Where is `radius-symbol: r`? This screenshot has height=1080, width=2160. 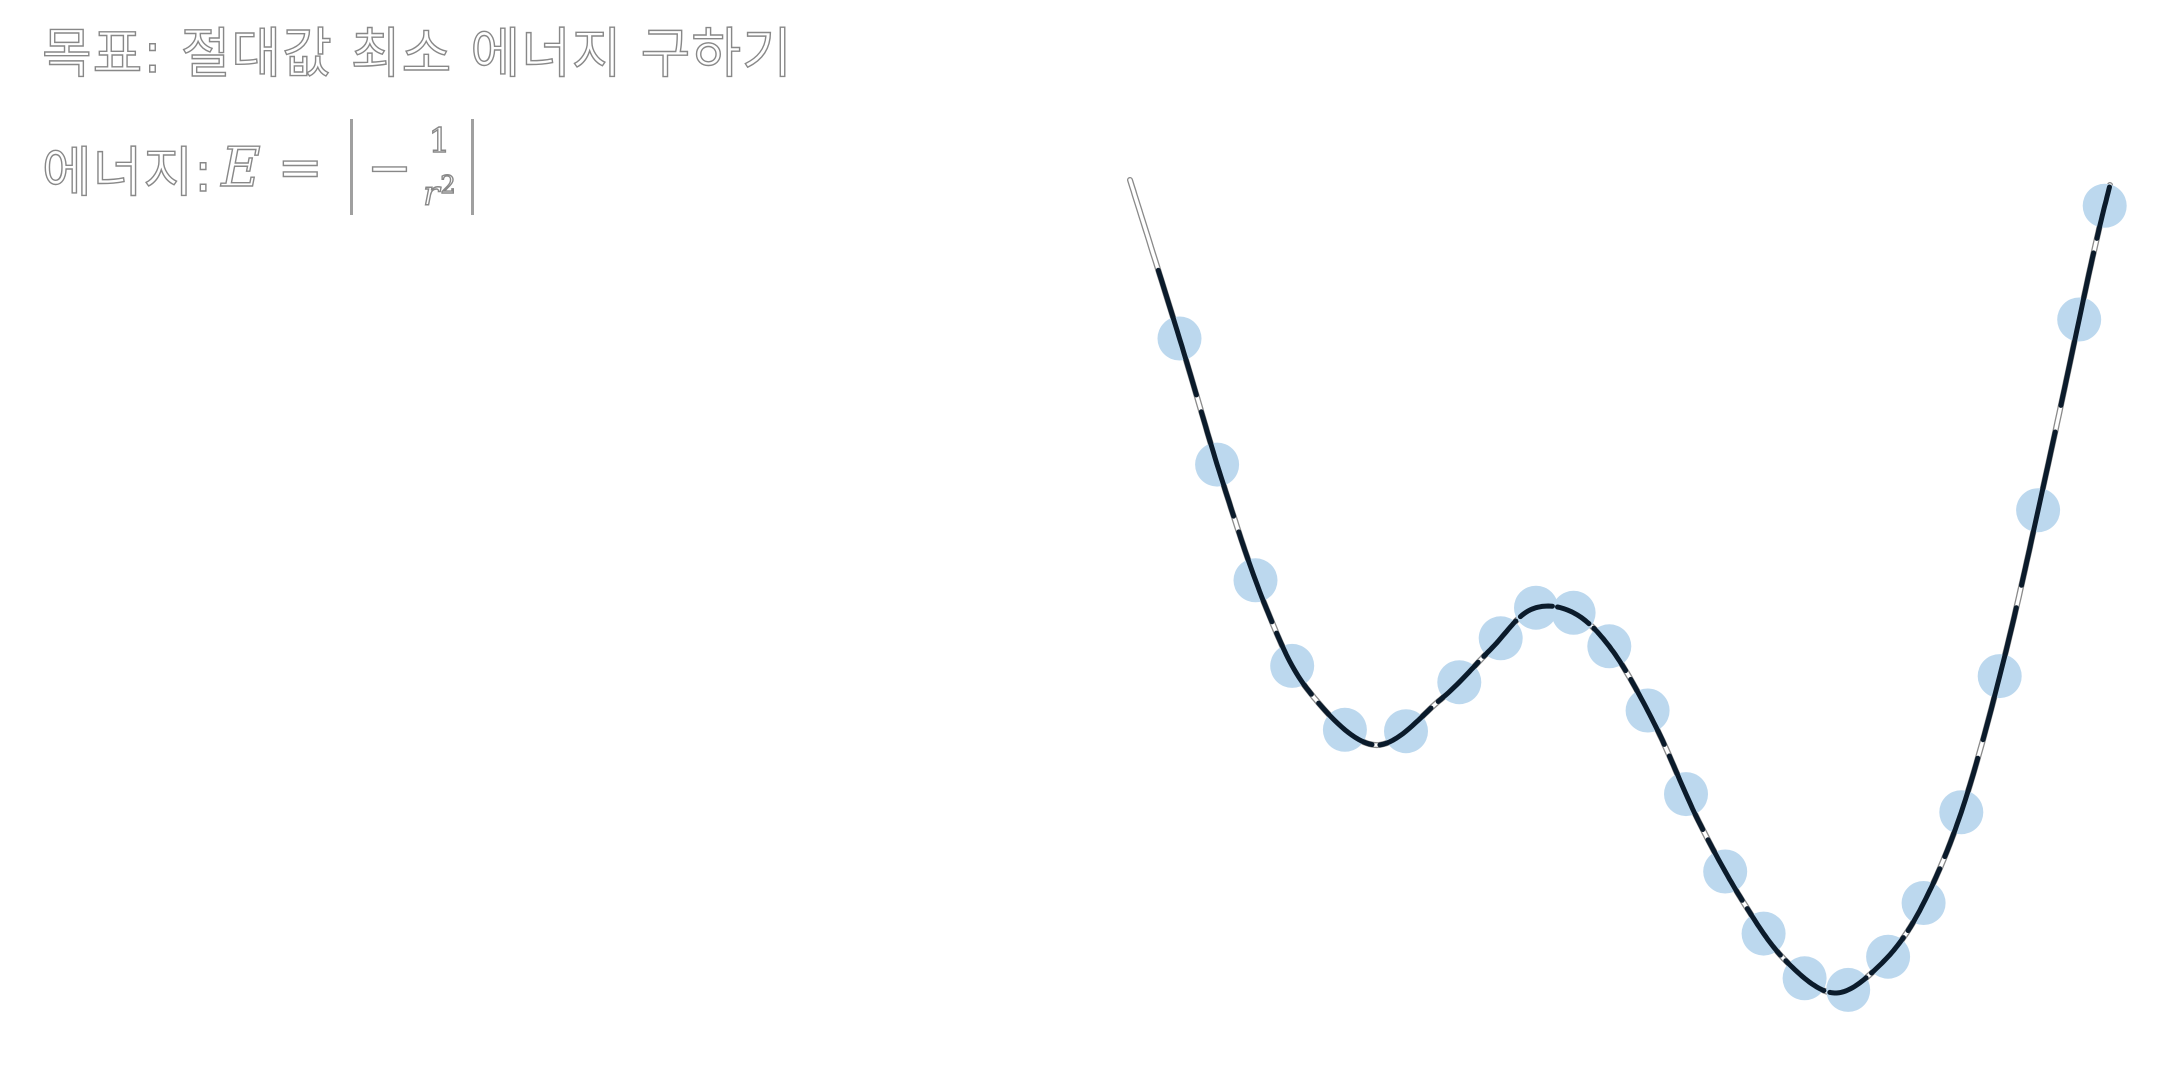 radius-symbol: r is located at coordinates (431, 193).